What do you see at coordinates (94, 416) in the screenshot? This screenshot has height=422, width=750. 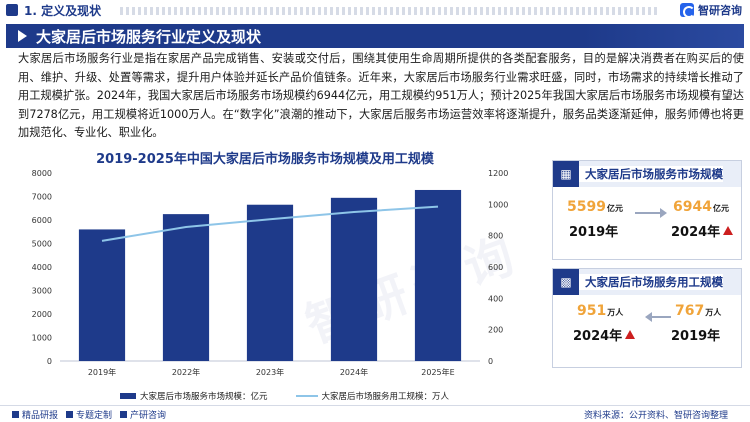 I see `footer-item-label: 专题定制` at bounding box center [94, 416].